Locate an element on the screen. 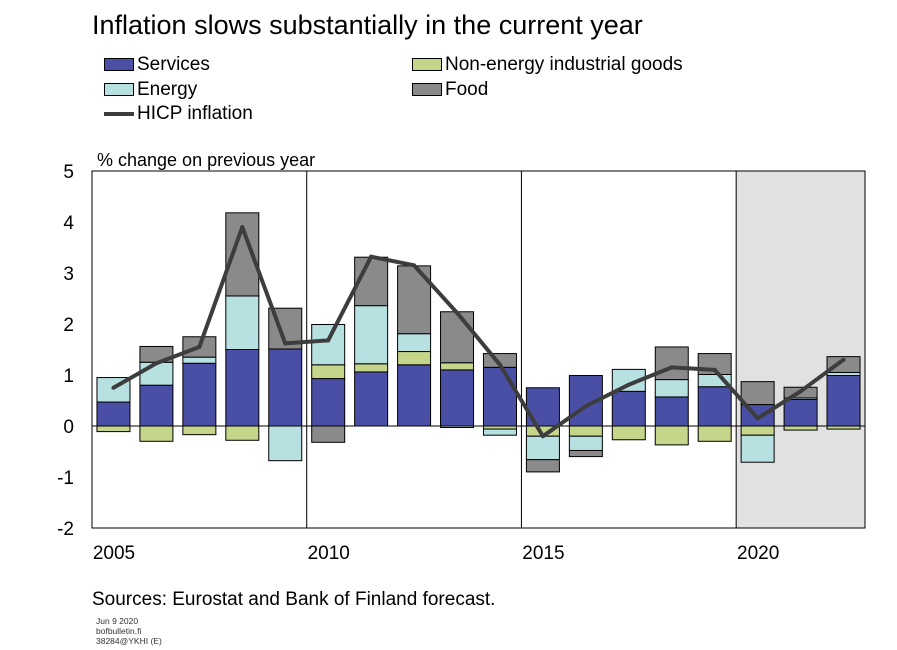 The height and width of the screenshot is (650, 897). footnote-date: Jun 9 2020 is located at coordinates (117, 621).